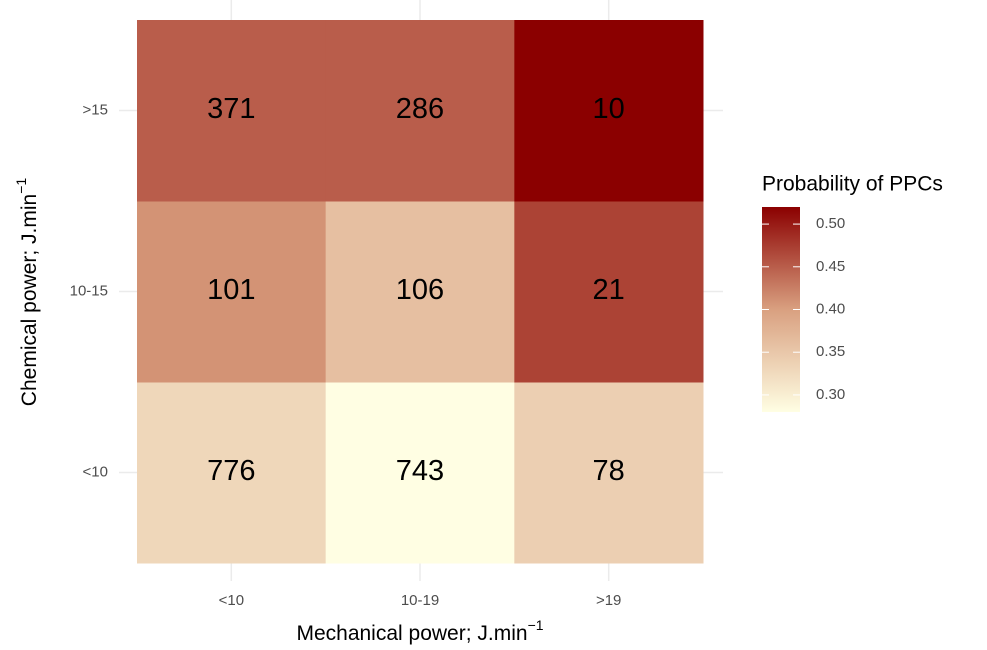 The width and height of the screenshot is (987, 650). Describe the element at coordinates (29, 300) in the screenshot. I see `y-axis-title-text: Chemical power; J.min` at that location.